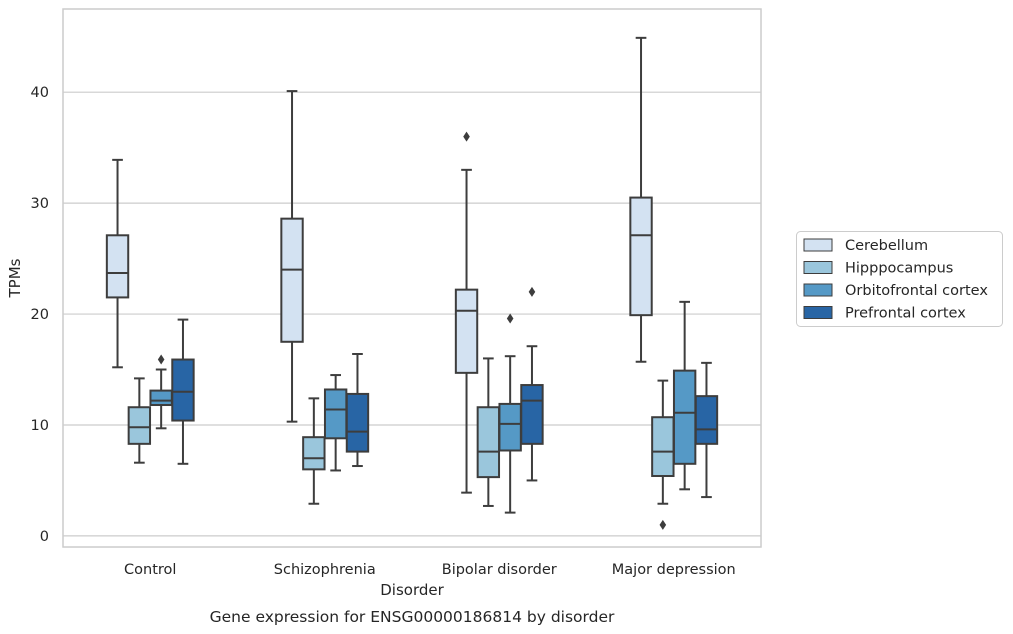 This screenshot has height=634, width=1013. Describe the element at coordinates (40, 426) in the screenshot. I see `y-tick-label: 10` at that location.